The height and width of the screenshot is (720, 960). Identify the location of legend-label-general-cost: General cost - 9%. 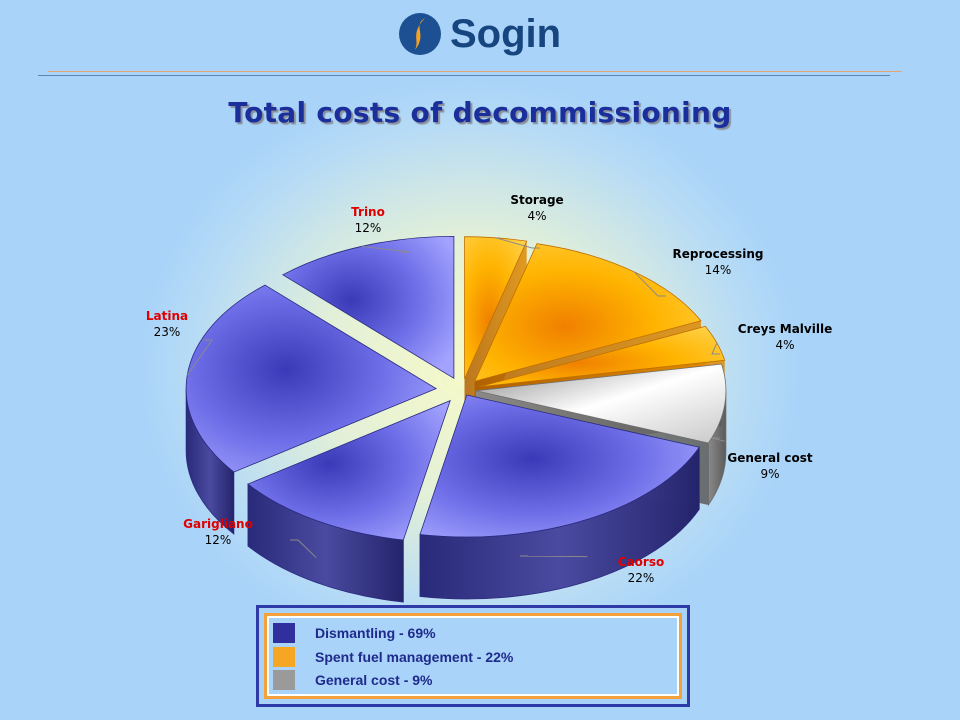
(374, 680).